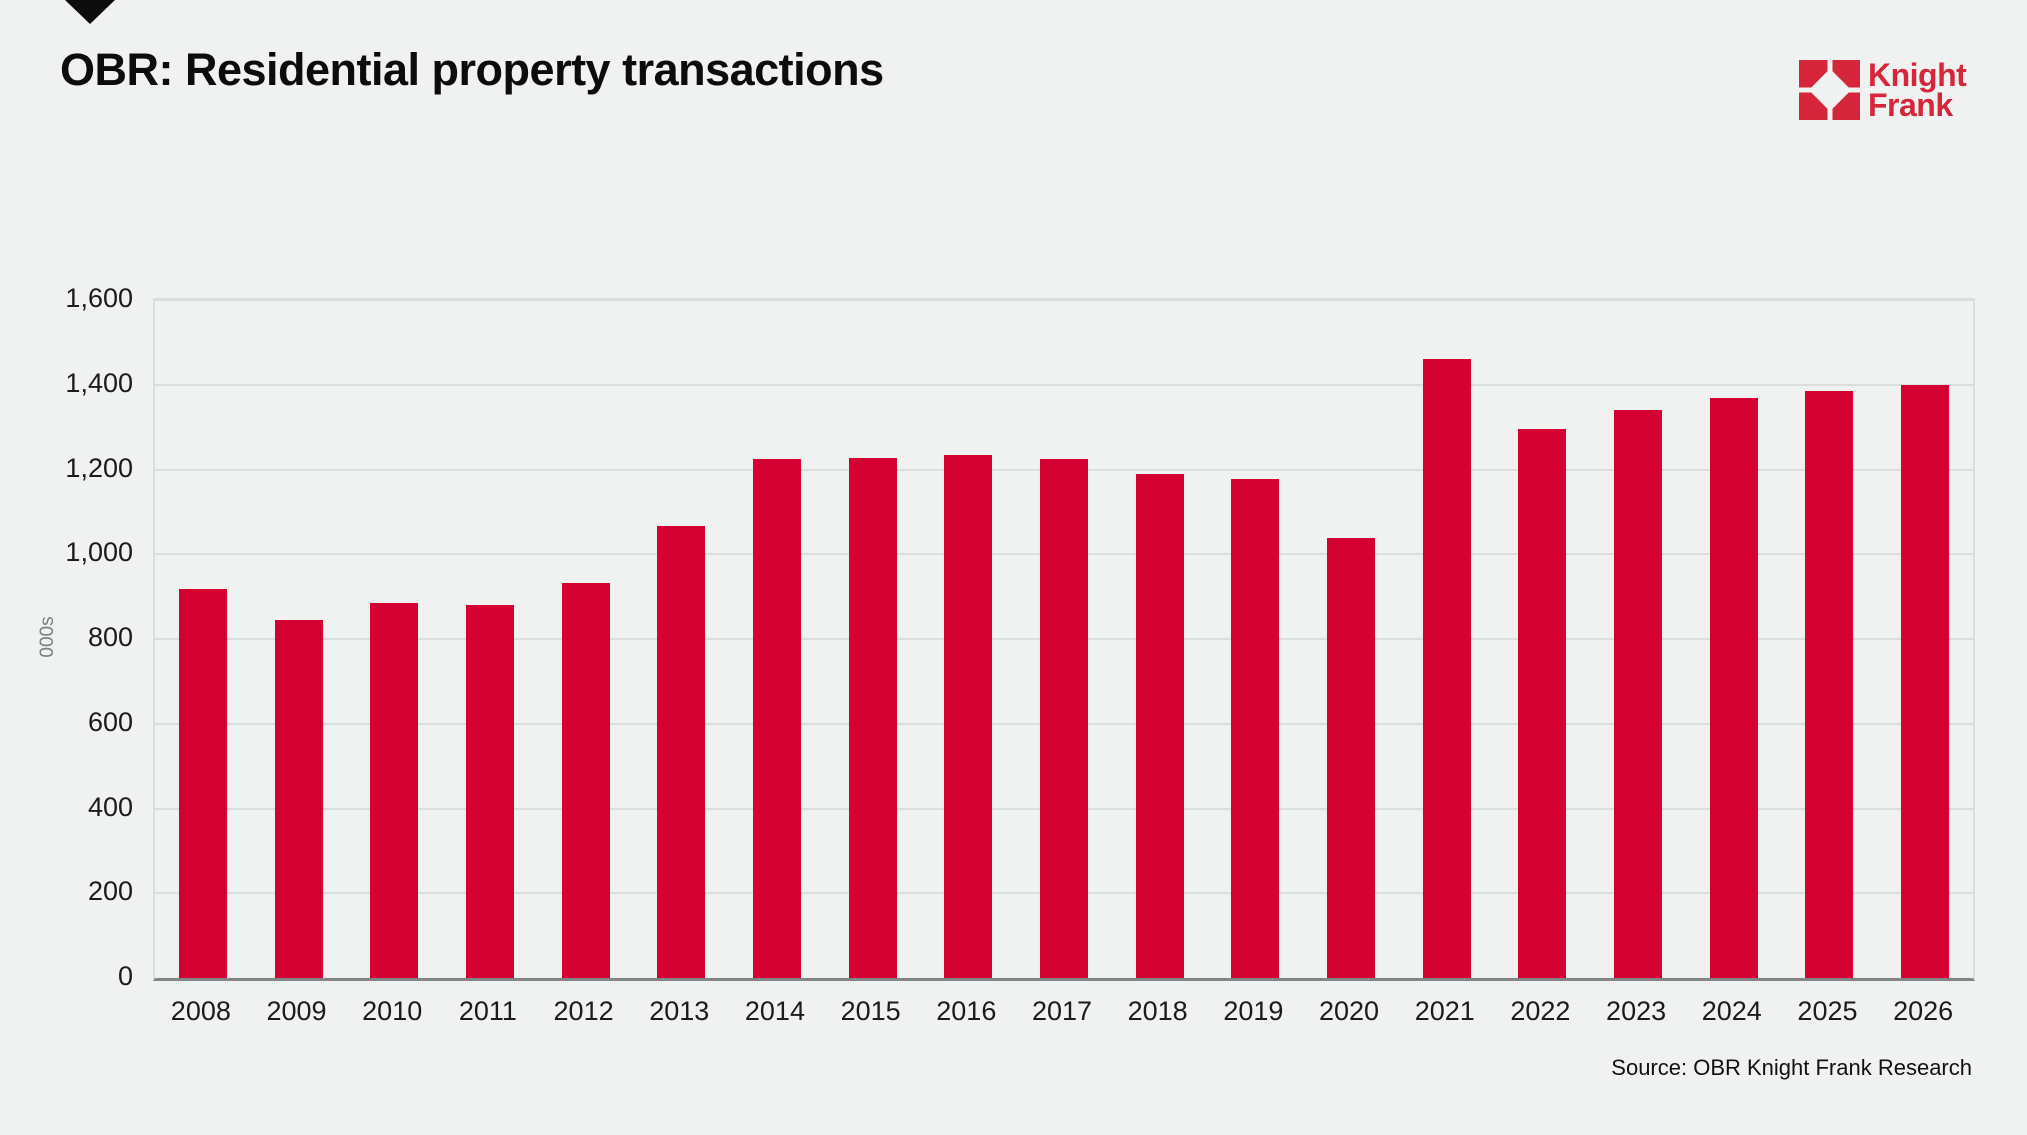 The width and height of the screenshot is (2027, 1135). I want to click on xtick-2009: 2009, so click(296, 1011).